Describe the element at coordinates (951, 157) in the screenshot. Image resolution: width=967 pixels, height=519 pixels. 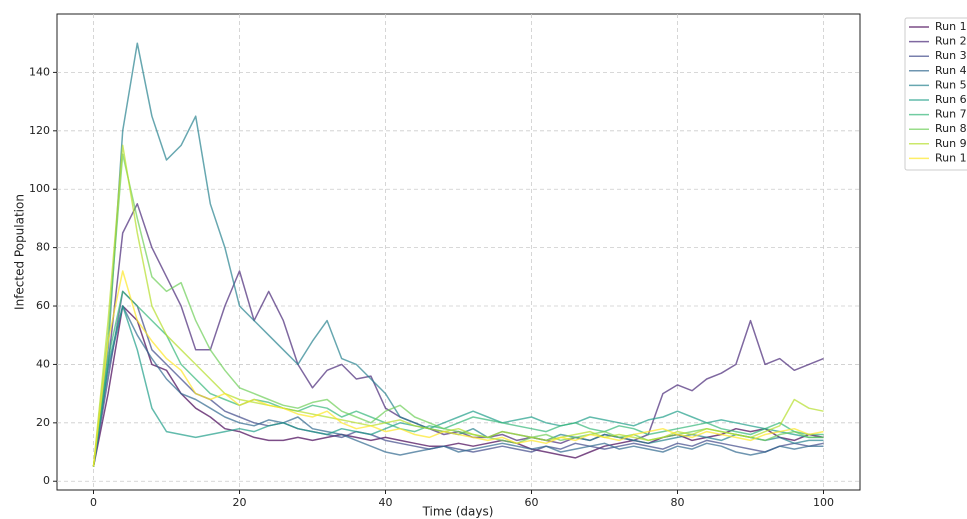
I see `legend-label: Run 10` at that location.